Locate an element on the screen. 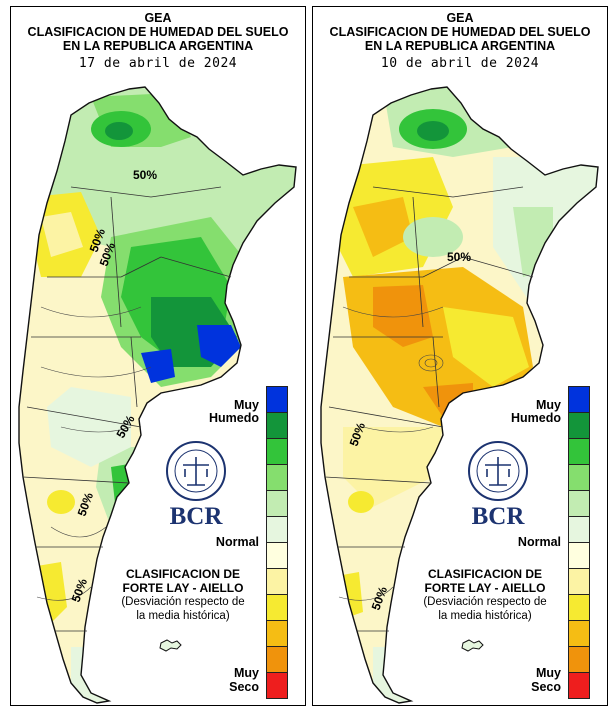  header-date: 17 de abril de 2024 is located at coordinates (158, 63).